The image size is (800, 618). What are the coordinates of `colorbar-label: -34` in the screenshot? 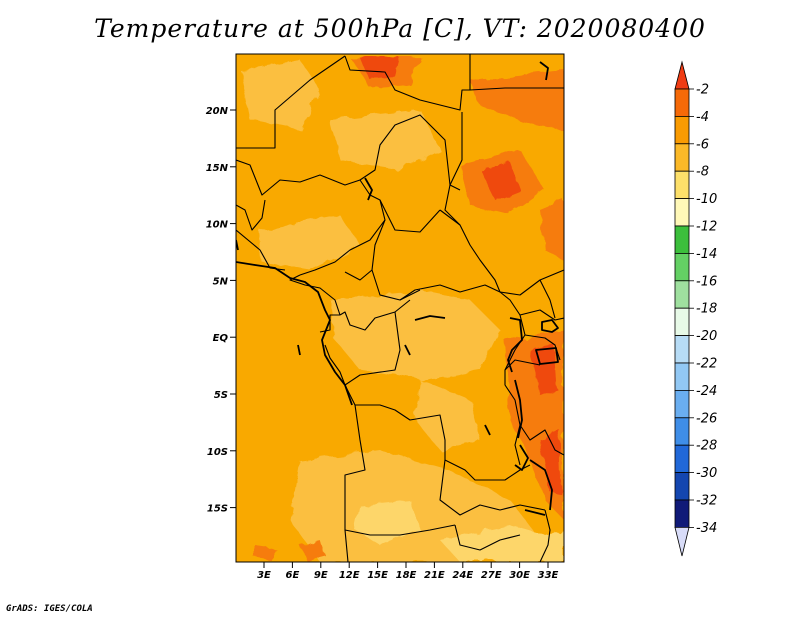 It's located at (706, 528).